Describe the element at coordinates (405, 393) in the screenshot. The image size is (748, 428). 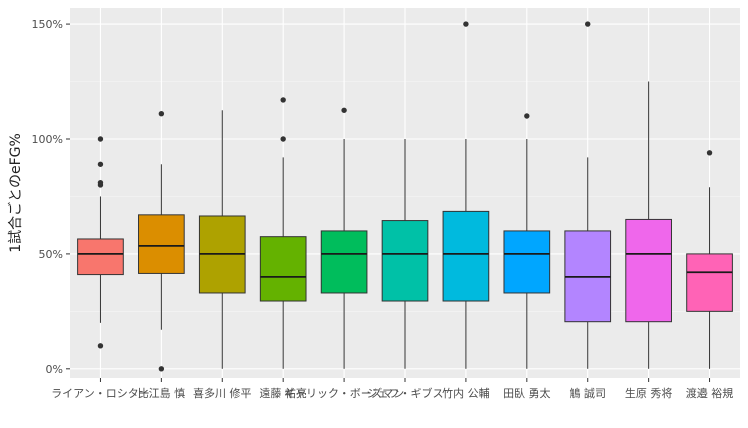
I see `x-tick-label: ジェフ・ギブス` at that location.